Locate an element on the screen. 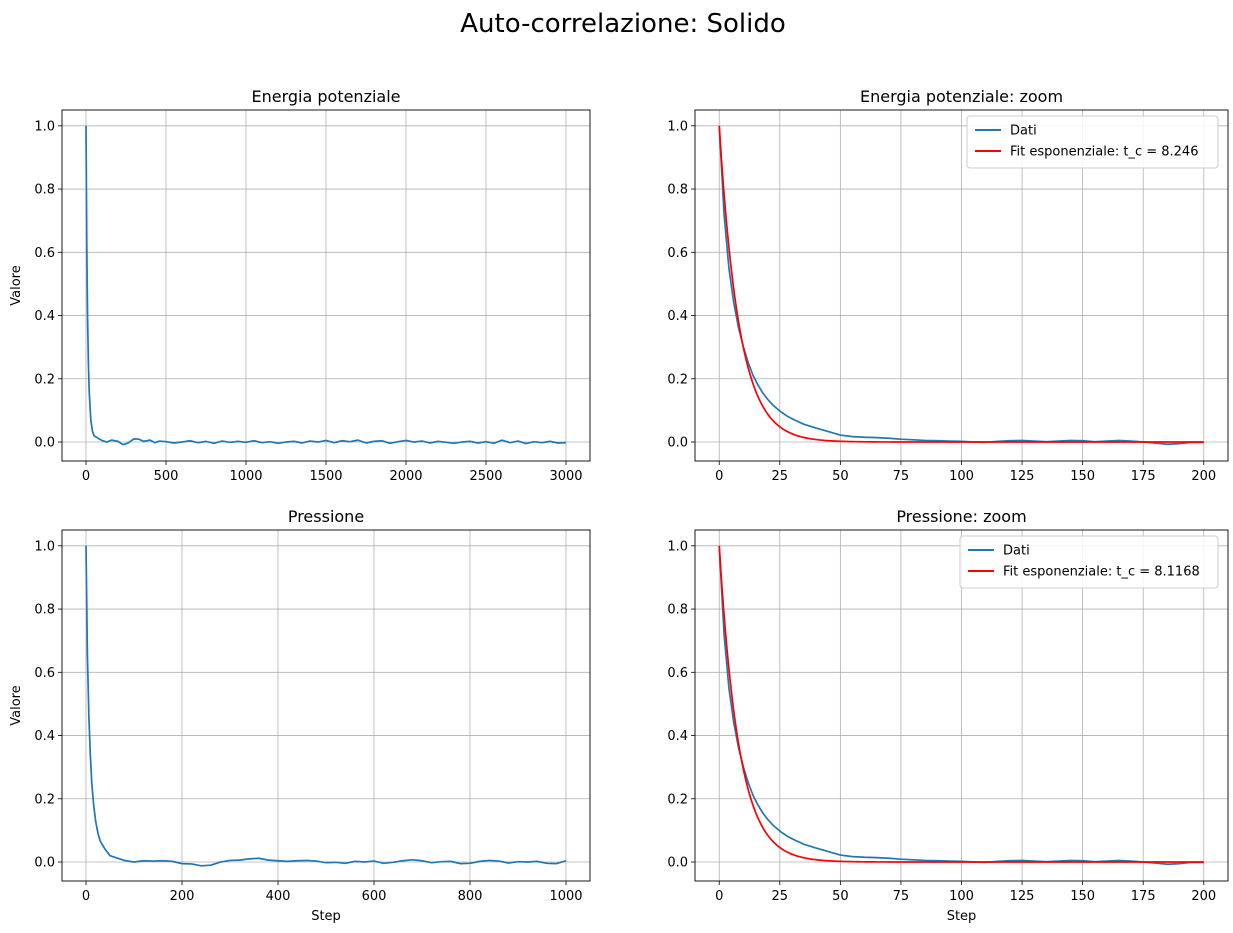  legend-label: Fit esponenziale: t_c = 8.246 is located at coordinates (1104, 152).